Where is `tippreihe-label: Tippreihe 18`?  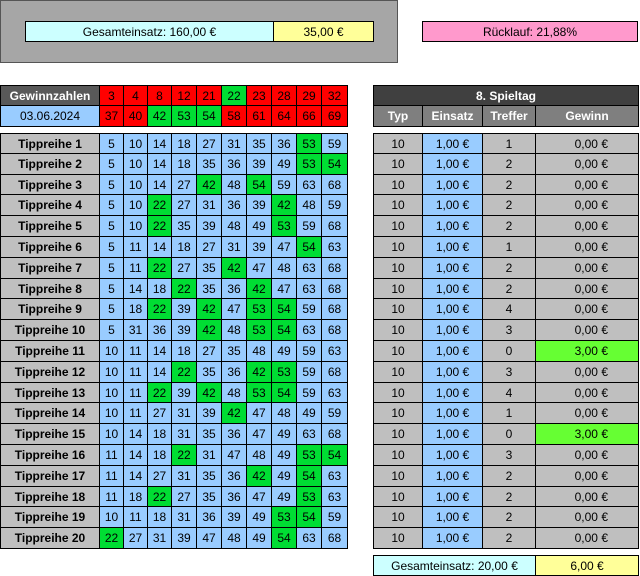
tippreihe-label: Tippreihe 18 is located at coordinates (50, 497).